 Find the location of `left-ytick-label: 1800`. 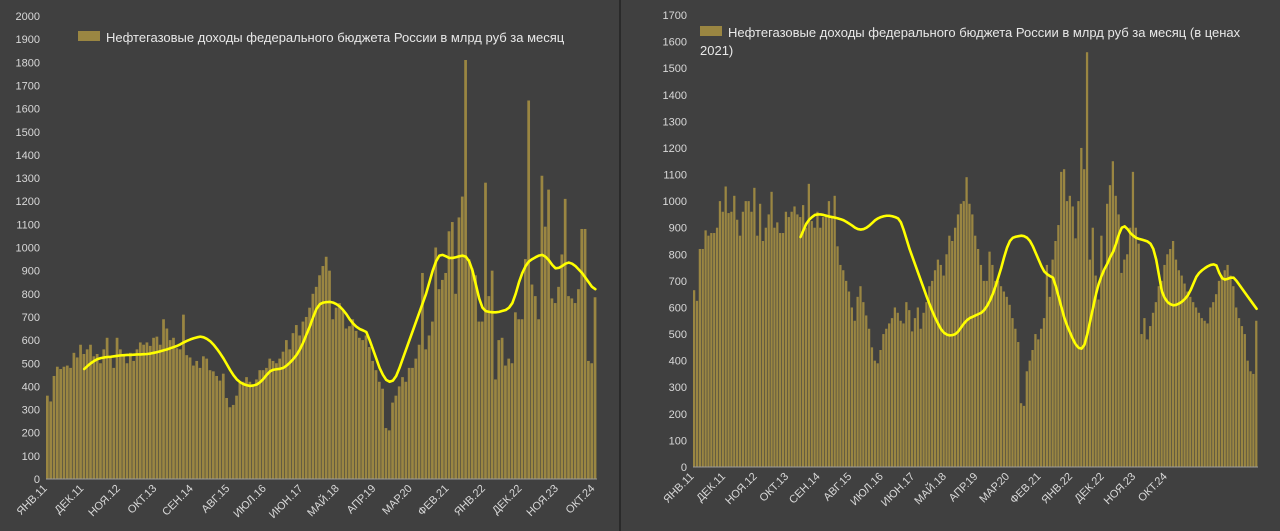

left-ytick-label: 1800 is located at coordinates (28, 63).